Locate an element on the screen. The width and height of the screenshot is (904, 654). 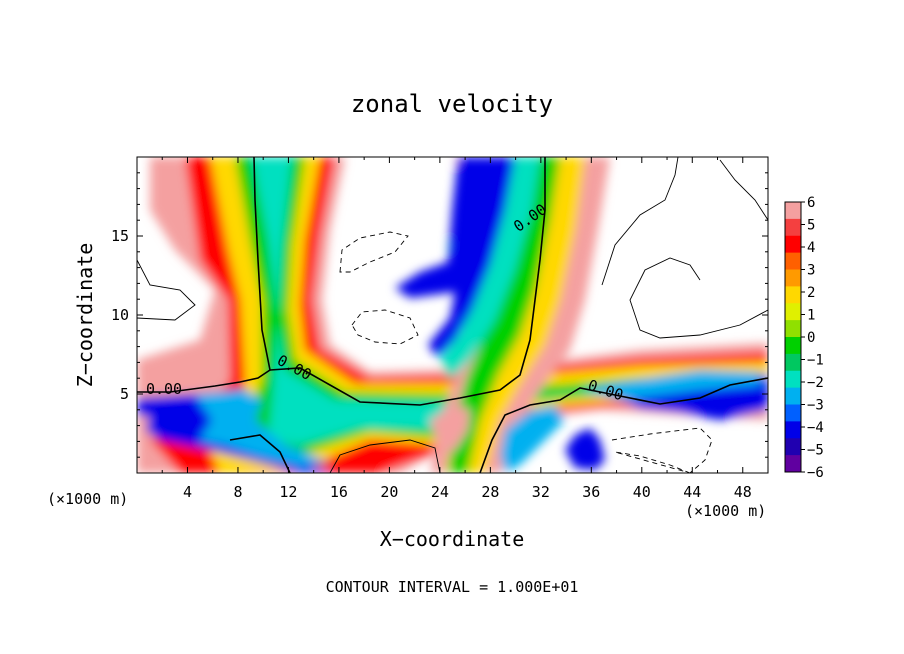
colorbar-tick-label: 5 is located at coordinates (811, 226).